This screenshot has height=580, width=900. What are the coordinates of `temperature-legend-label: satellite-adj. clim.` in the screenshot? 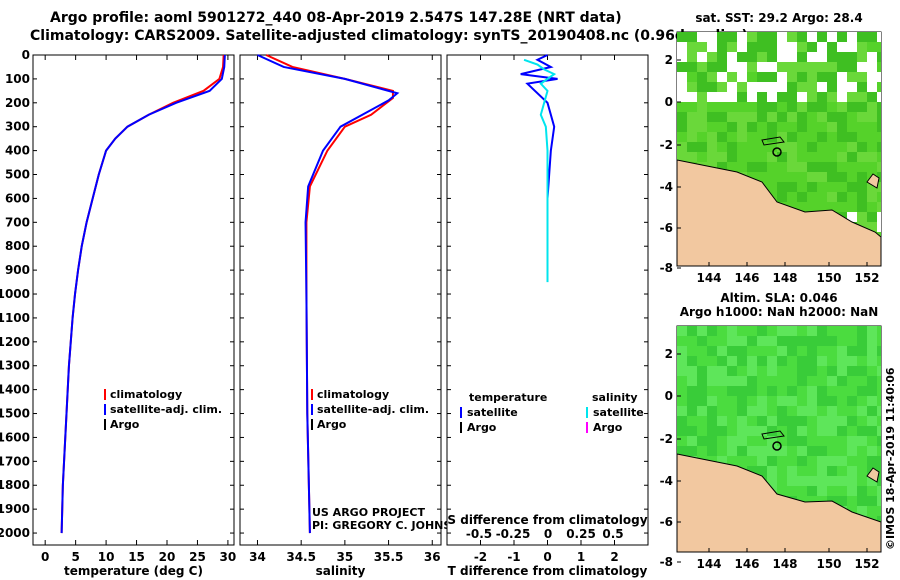 It's located at (166, 409).